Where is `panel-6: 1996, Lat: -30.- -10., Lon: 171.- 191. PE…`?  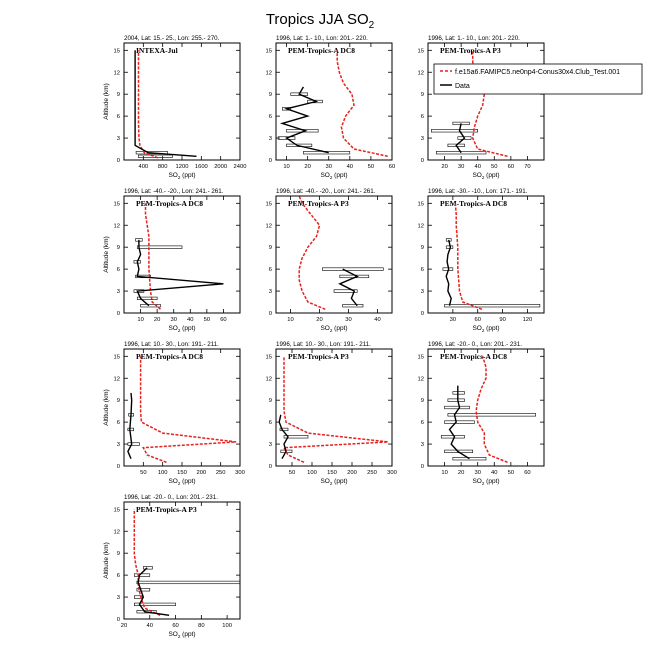 panel-6: 1996, Lat: -30.- -10., Lon: 171.- 191. PE… is located at coordinates (481, 260).